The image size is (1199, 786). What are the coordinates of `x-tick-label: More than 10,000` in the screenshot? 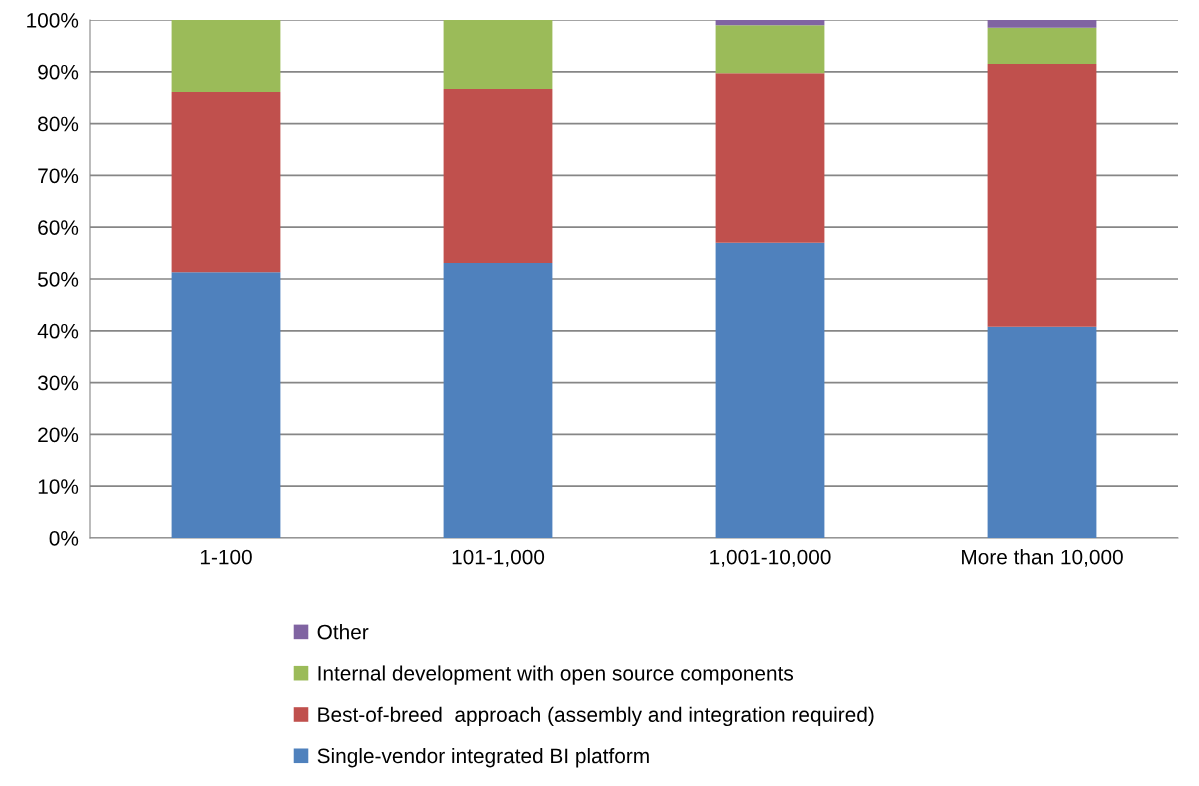 It's located at (1042, 558).